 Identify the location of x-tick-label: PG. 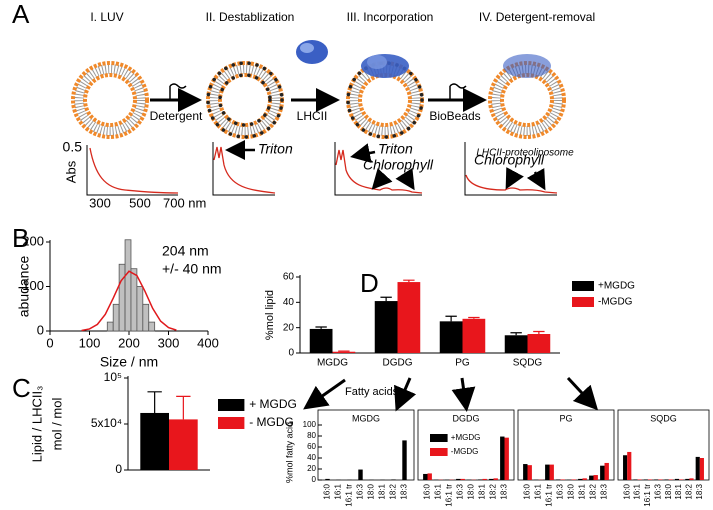
(462, 363).